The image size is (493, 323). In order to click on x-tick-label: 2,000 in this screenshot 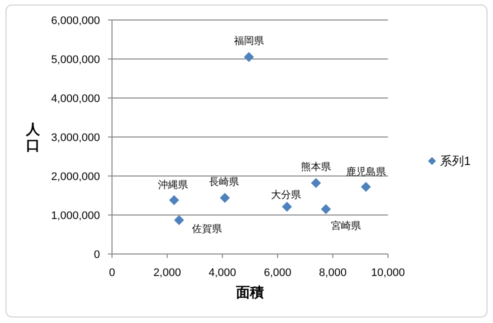, I will do `click(167, 273)`.